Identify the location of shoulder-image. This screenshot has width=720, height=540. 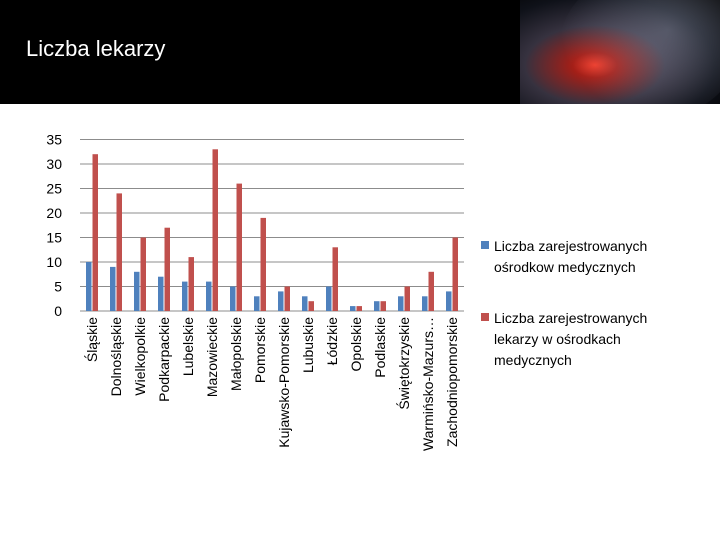
(640, 52).